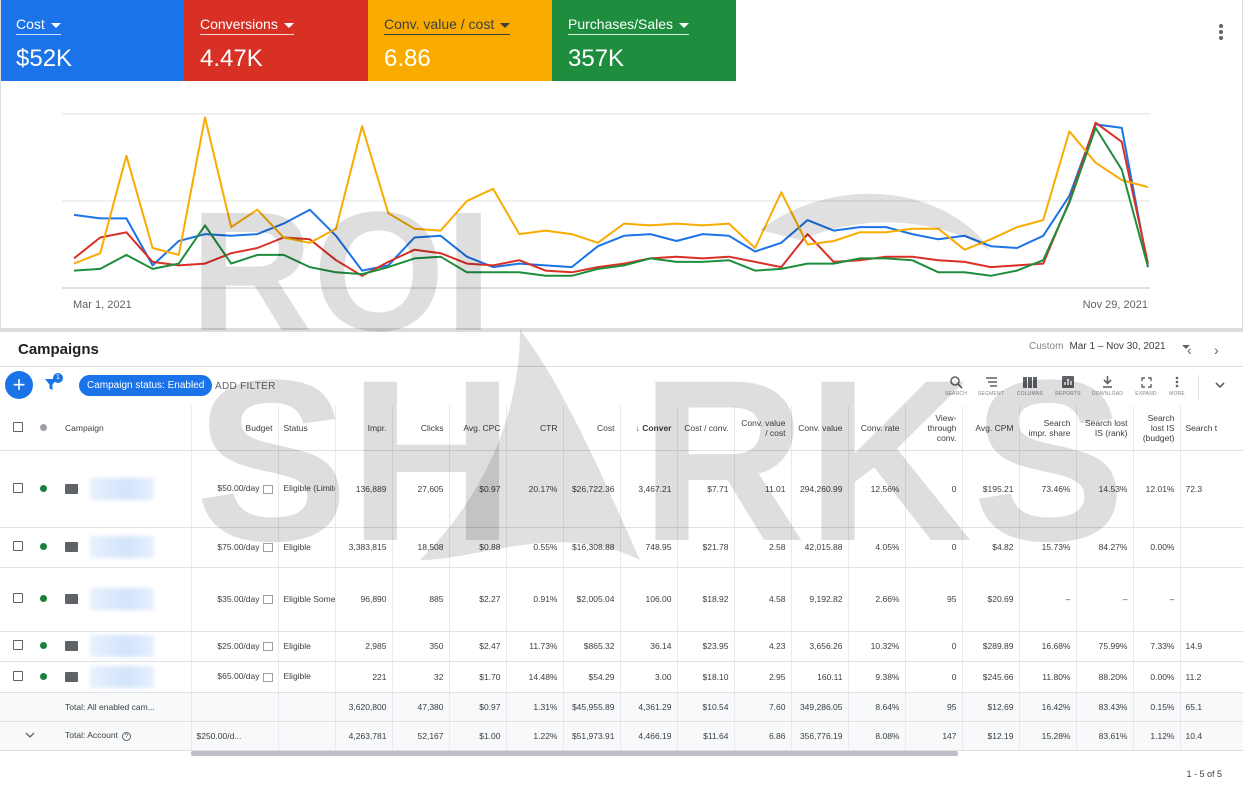  What do you see at coordinates (421, 736) in the screenshot?
I see `total-cell: 52,167` at bounding box center [421, 736].